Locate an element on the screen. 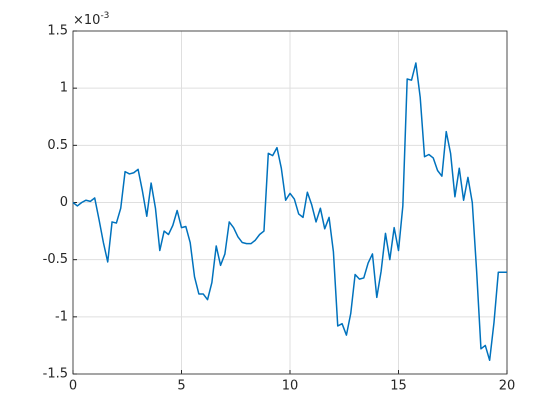 This screenshot has height=420, width=560. y-tick-label: 1 is located at coordinates (64, 88).